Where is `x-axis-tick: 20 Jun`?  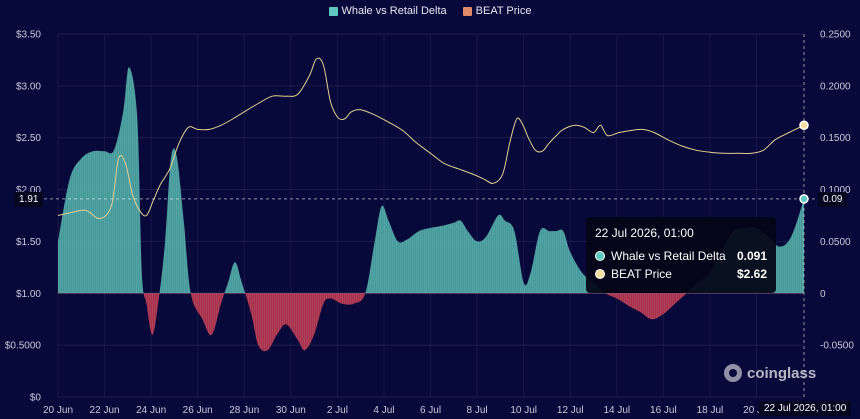
x-axis-tick: 20 Jun is located at coordinates (58, 410).